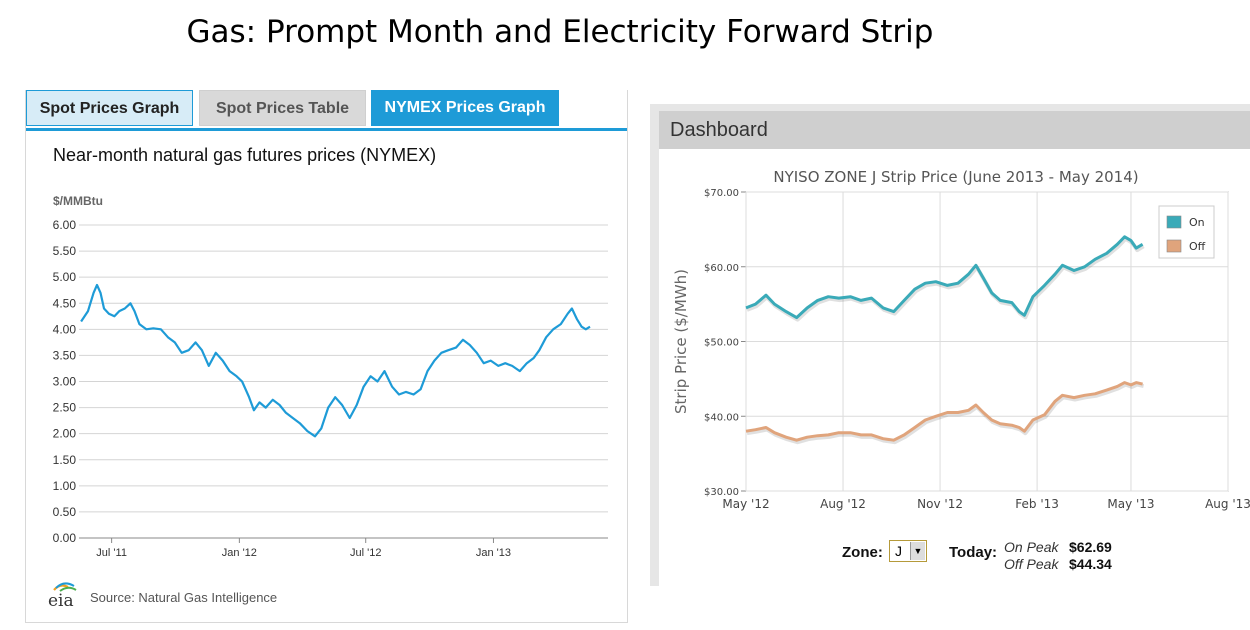 This screenshot has height=630, width=1250. What do you see at coordinates (65, 460) in the screenshot?
I see `y-tick-label: 1.50` at bounding box center [65, 460].